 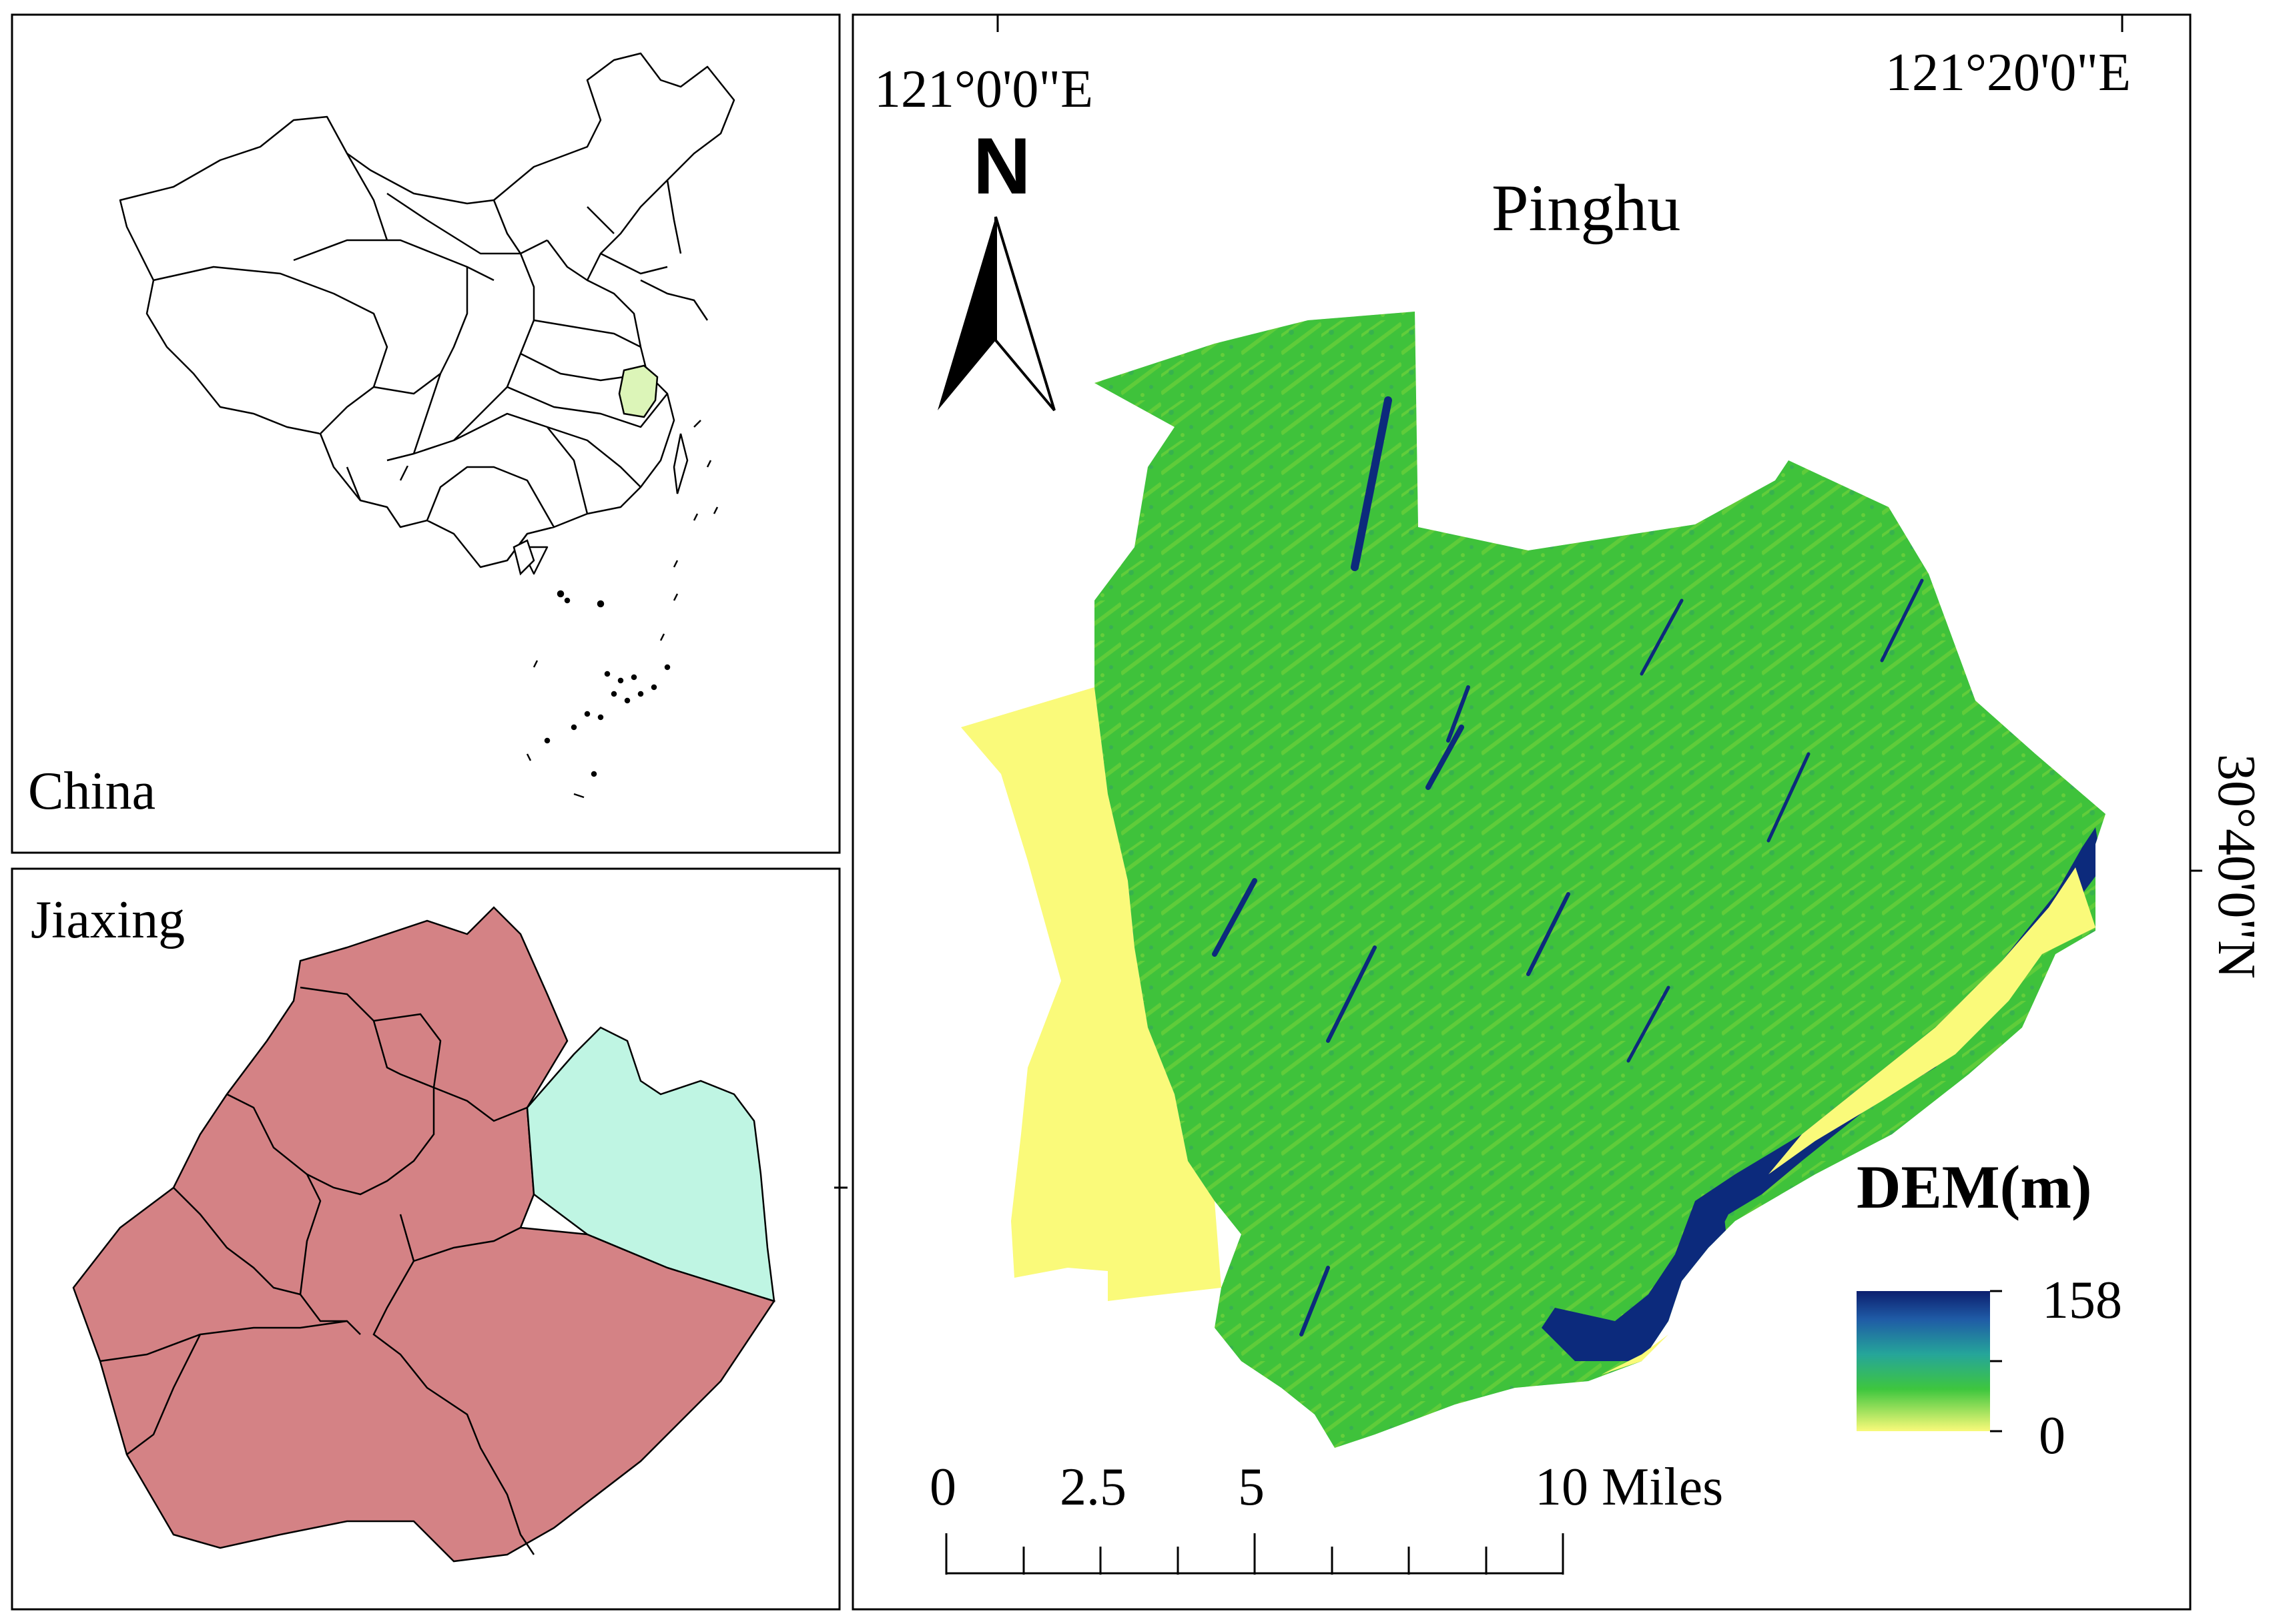 I want to click on lon-label-2: 121°20'0"E, so click(x=2008, y=72).